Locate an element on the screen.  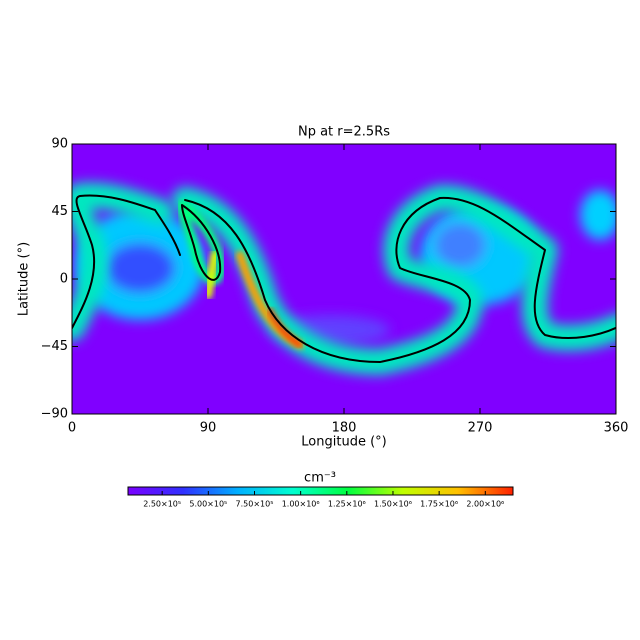
colorbar-tick-label: 1.25×10⁶ is located at coordinates (347, 504).